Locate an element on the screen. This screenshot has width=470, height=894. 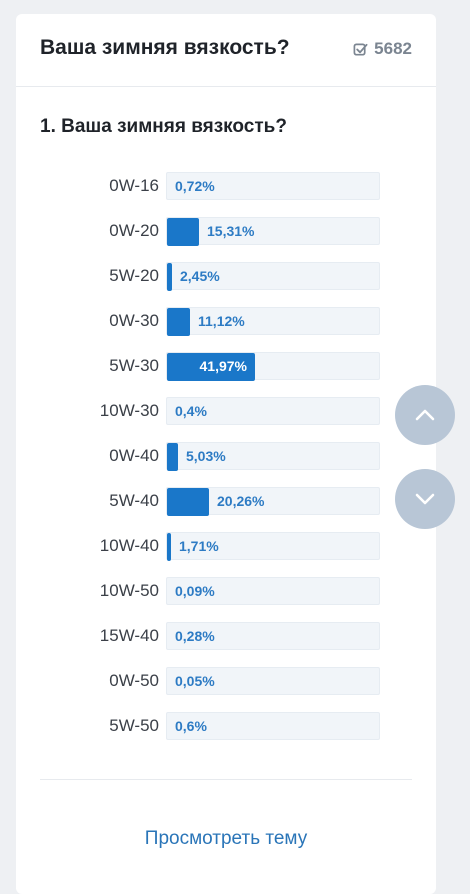
poll-option-percent: 5,03% is located at coordinates (206, 456).